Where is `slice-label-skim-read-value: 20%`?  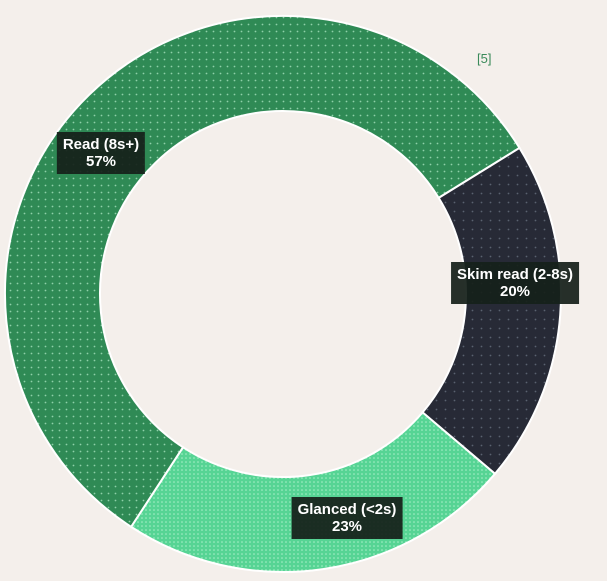 slice-label-skim-read-value: 20% is located at coordinates (515, 291).